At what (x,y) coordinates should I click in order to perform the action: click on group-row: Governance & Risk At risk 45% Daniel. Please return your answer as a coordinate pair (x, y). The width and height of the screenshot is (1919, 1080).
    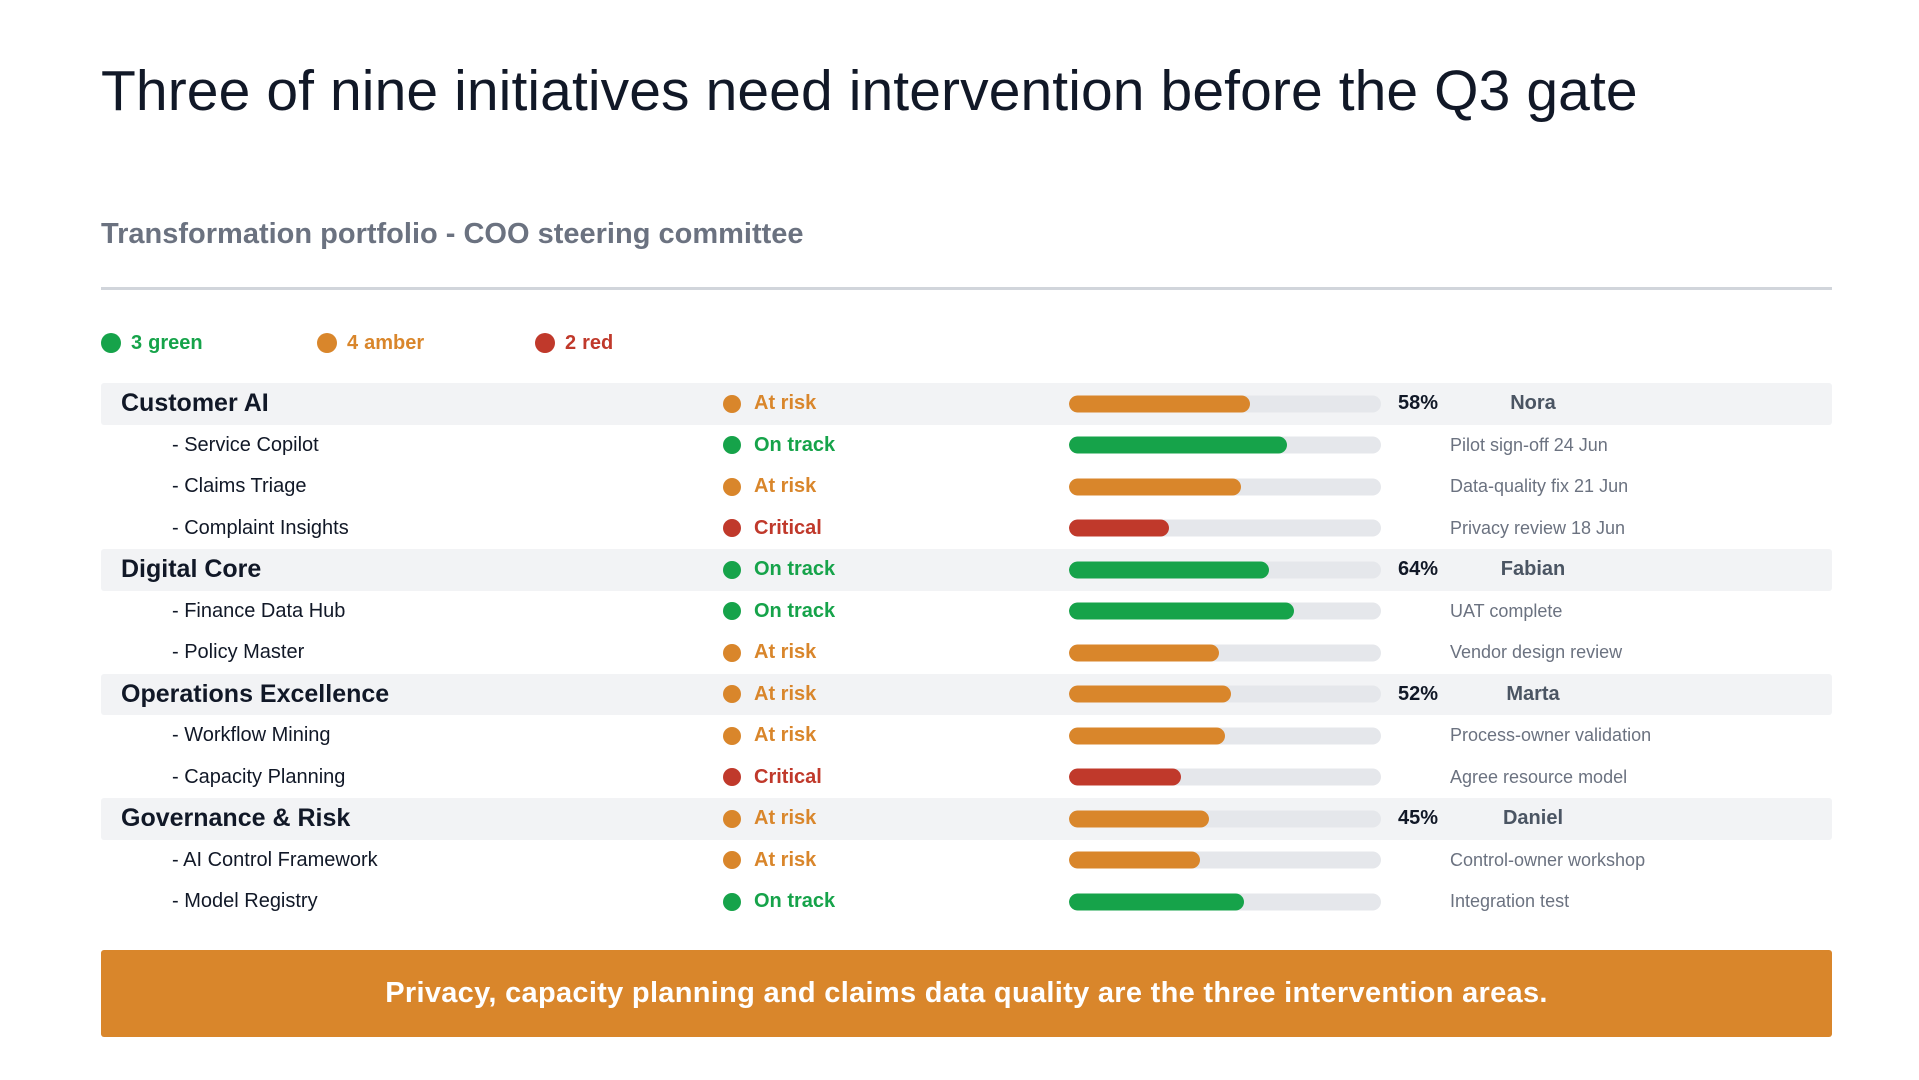
    Looking at the image, I should click on (966, 819).